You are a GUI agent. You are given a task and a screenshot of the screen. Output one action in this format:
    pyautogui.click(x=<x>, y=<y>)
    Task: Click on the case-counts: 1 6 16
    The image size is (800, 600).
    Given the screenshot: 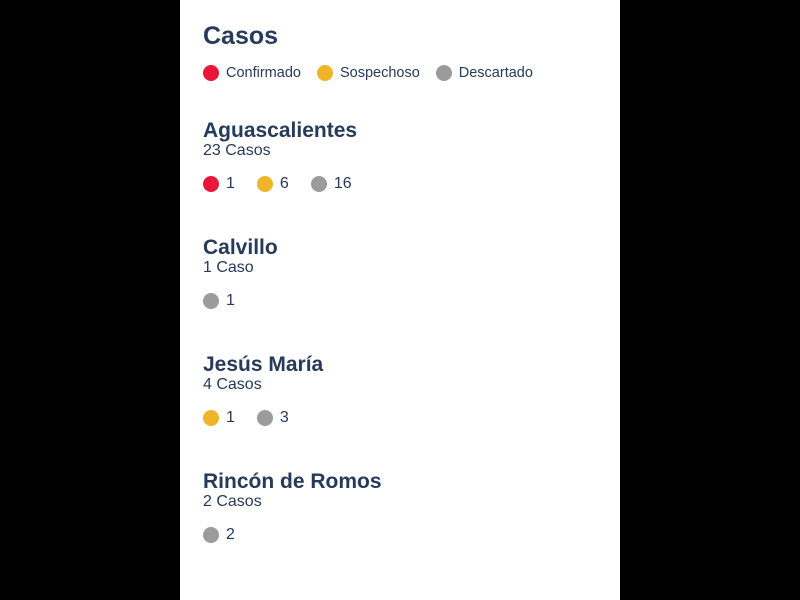 What is the action you would take?
    pyautogui.click(x=403, y=184)
    